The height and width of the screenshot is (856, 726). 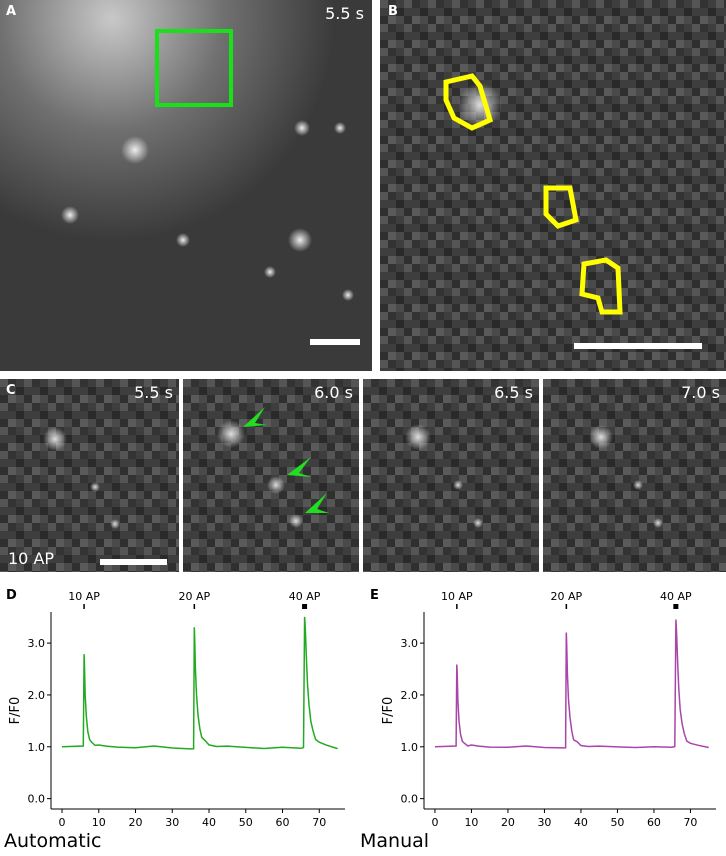 I want to click on panel-label: E, so click(x=374, y=595).